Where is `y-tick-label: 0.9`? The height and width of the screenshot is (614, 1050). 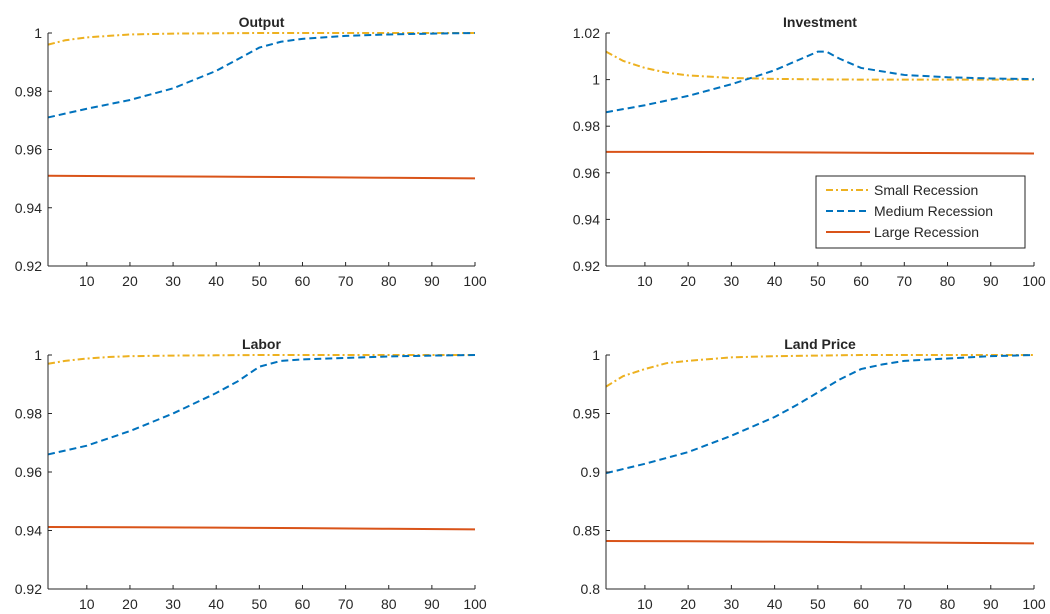 y-tick-label: 0.9 is located at coordinates (591, 472).